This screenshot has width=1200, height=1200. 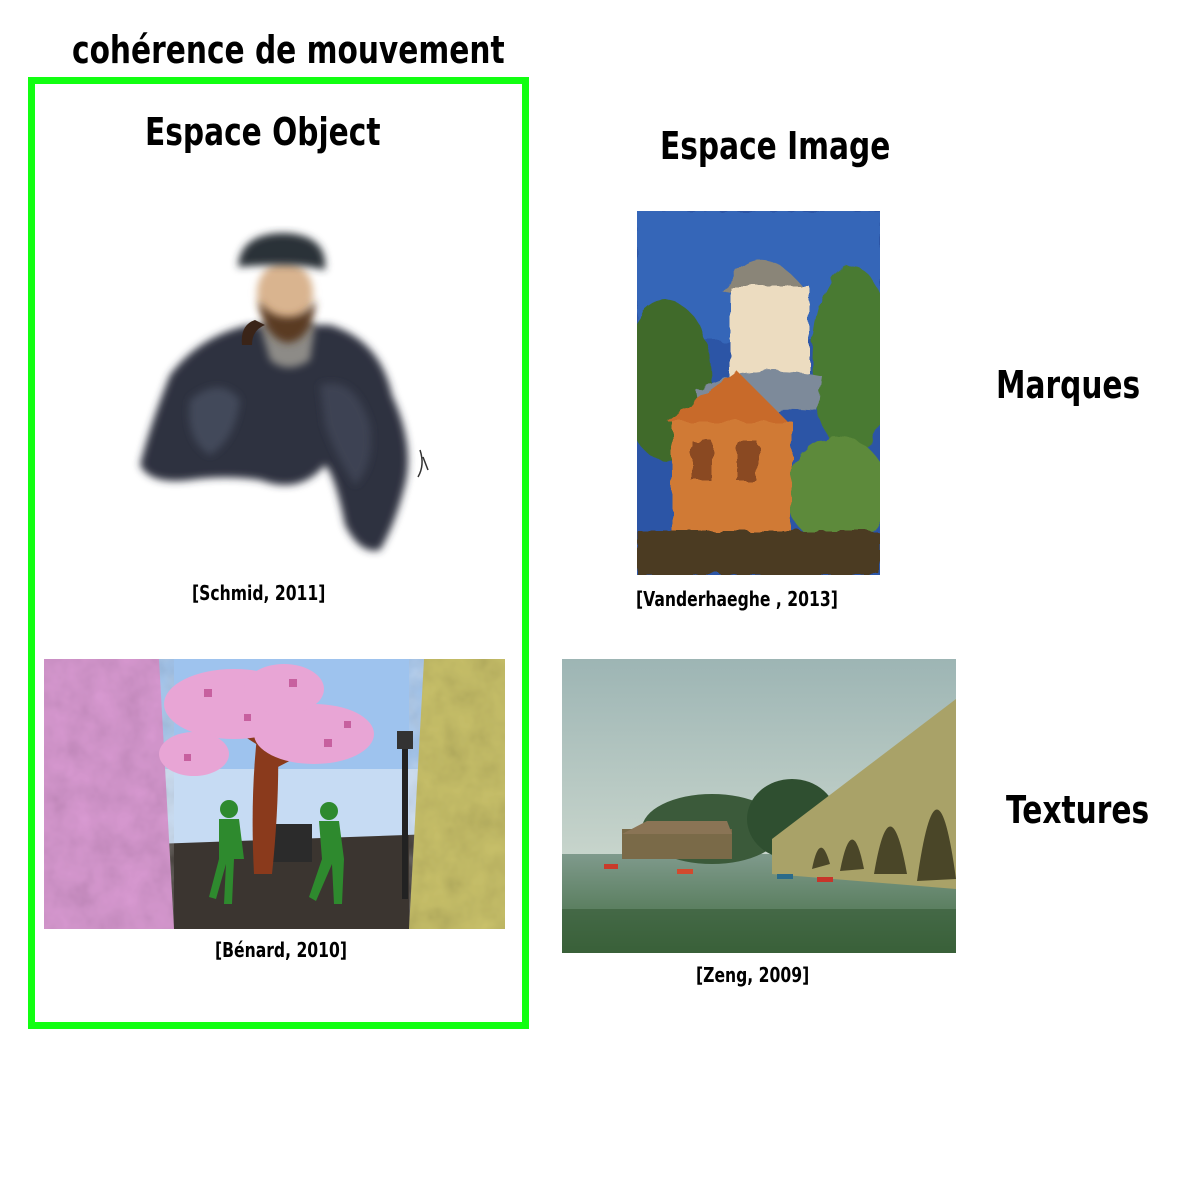 What do you see at coordinates (1078, 810) in the screenshot?
I see `textures-row-label: Textures` at bounding box center [1078, 810].